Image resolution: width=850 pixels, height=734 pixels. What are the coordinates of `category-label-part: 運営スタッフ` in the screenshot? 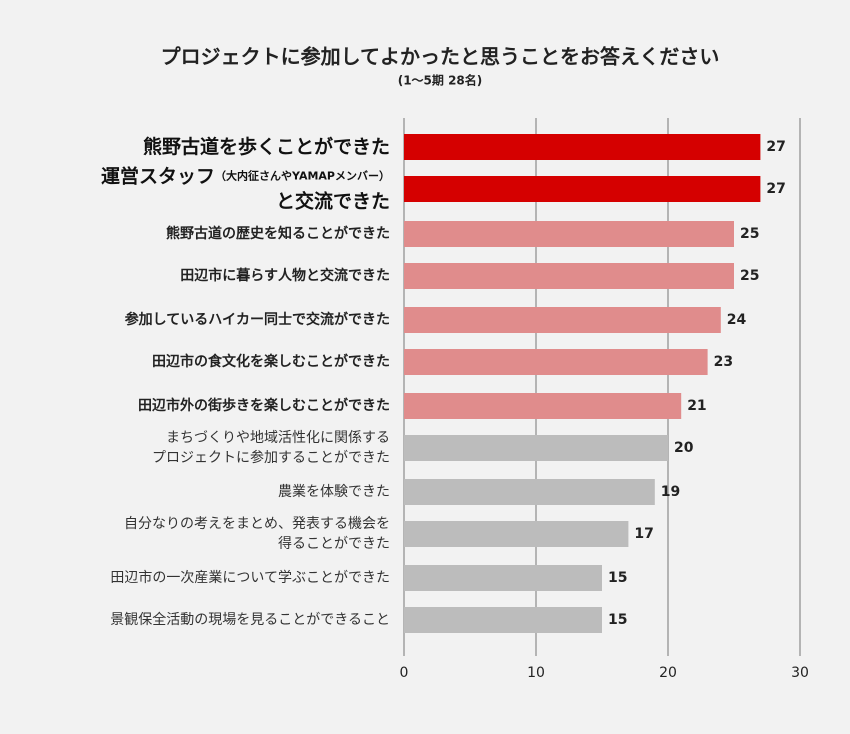 It's located at (158, 175).